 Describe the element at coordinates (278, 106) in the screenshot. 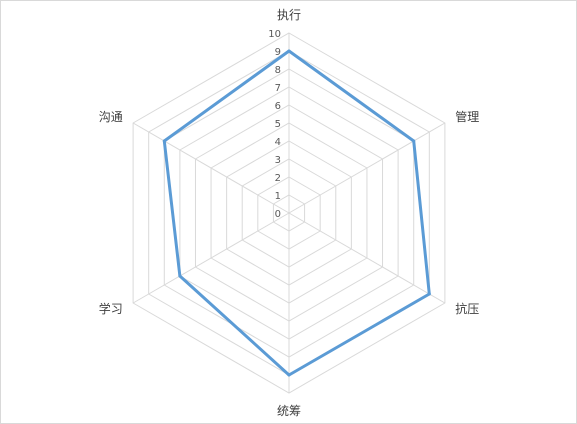

I see `tick-label: 6` at that location.